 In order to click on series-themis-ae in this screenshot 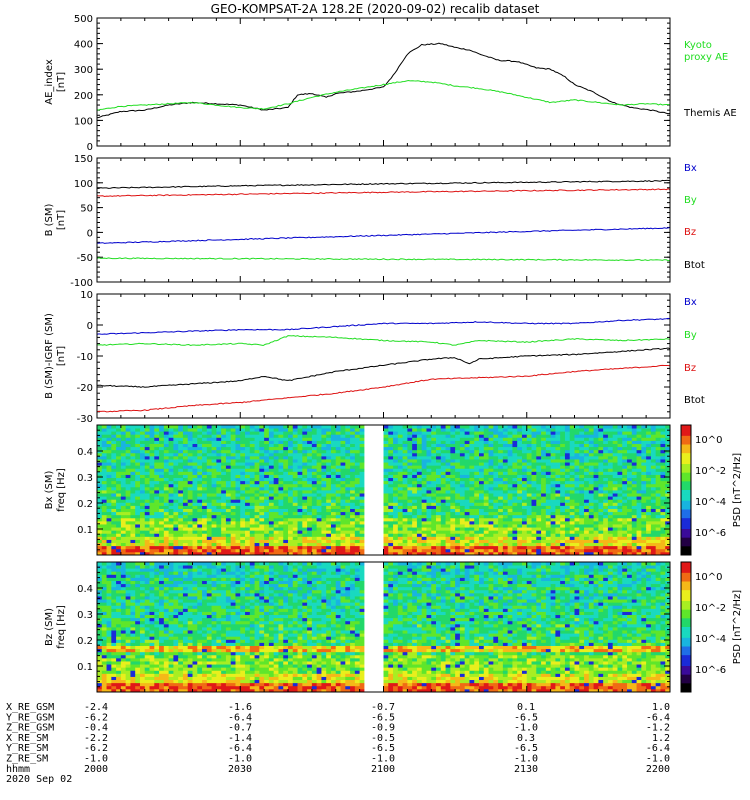, I will do `click(383, 80)`.